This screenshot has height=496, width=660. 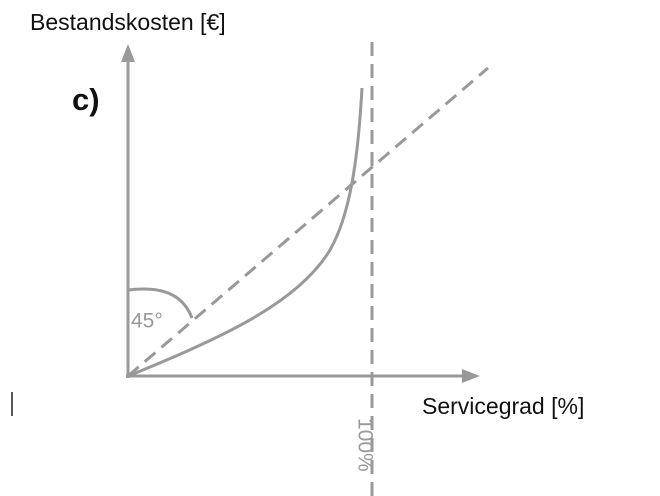 What do you see at coordinates (128, 22) in the screenshot?
I see `y-axis-label: Bestandskosten [€]` at bounding box center [128, 22].